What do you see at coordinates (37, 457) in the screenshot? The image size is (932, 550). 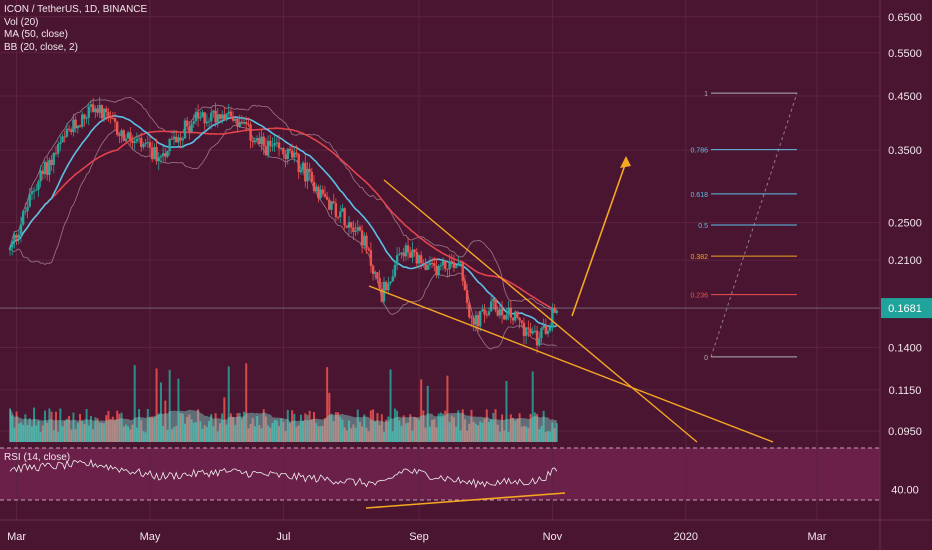 I see `rsi-legend: RSI (14, close)` at bounding box center [37, 457].